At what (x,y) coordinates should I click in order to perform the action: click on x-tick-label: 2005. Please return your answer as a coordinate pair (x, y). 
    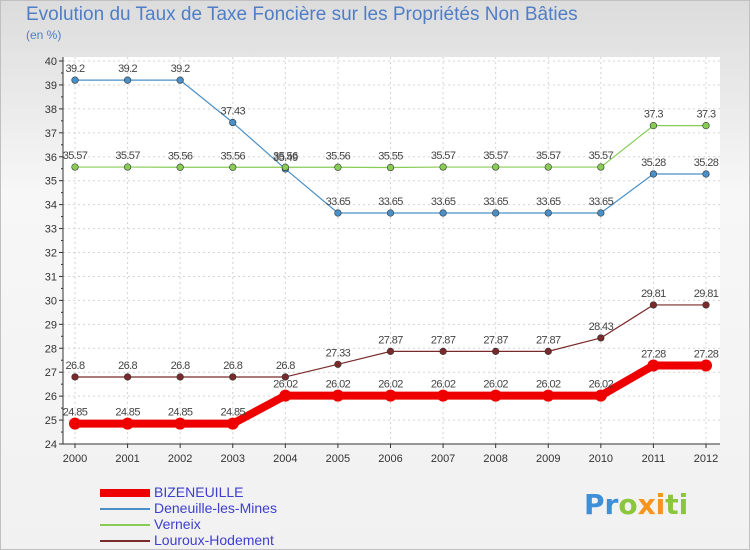
    Looking at the image, I should click on (338, 459).